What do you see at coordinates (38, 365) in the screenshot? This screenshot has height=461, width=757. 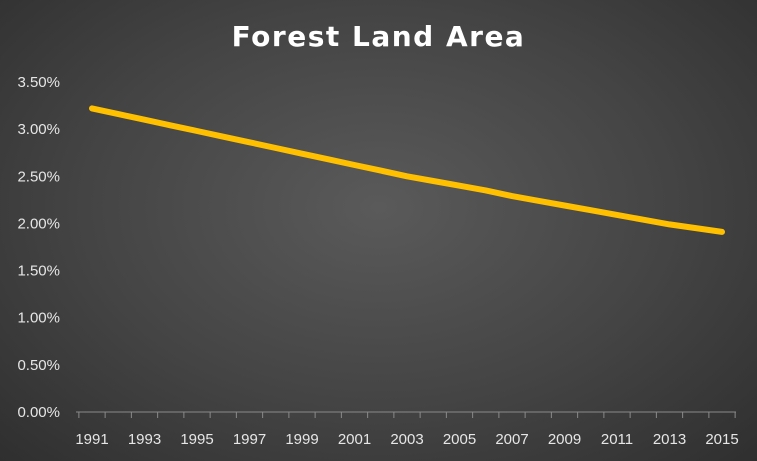 I see `y-tick-label: 0.50%` at bounding box center [38, 365].